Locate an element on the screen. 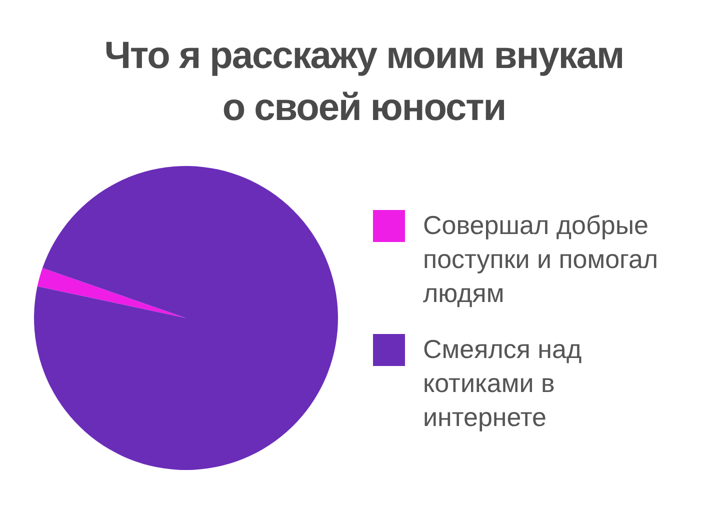 The width and height of the screenshot is (728, 517). legend-label: Совершал добрые поступки и помогал людям is located at coordinates (541, 259).